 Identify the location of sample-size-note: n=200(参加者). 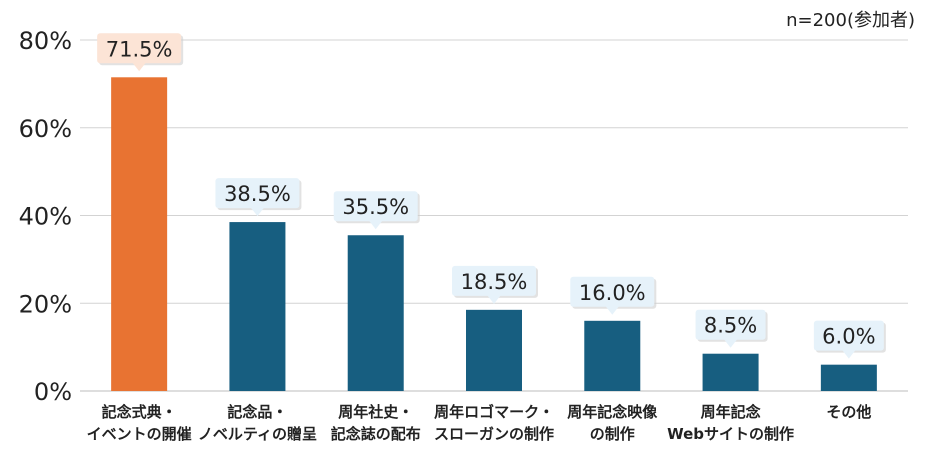
(850, 20).